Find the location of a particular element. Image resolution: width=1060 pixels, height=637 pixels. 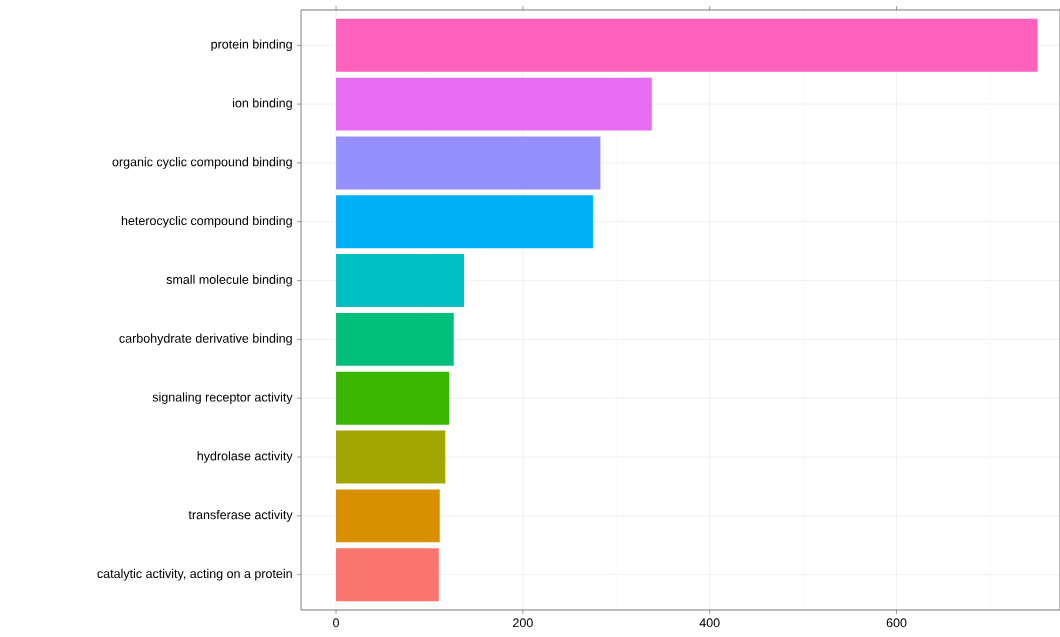

x-tick-label: 600 is located at coordinates (896, 623).